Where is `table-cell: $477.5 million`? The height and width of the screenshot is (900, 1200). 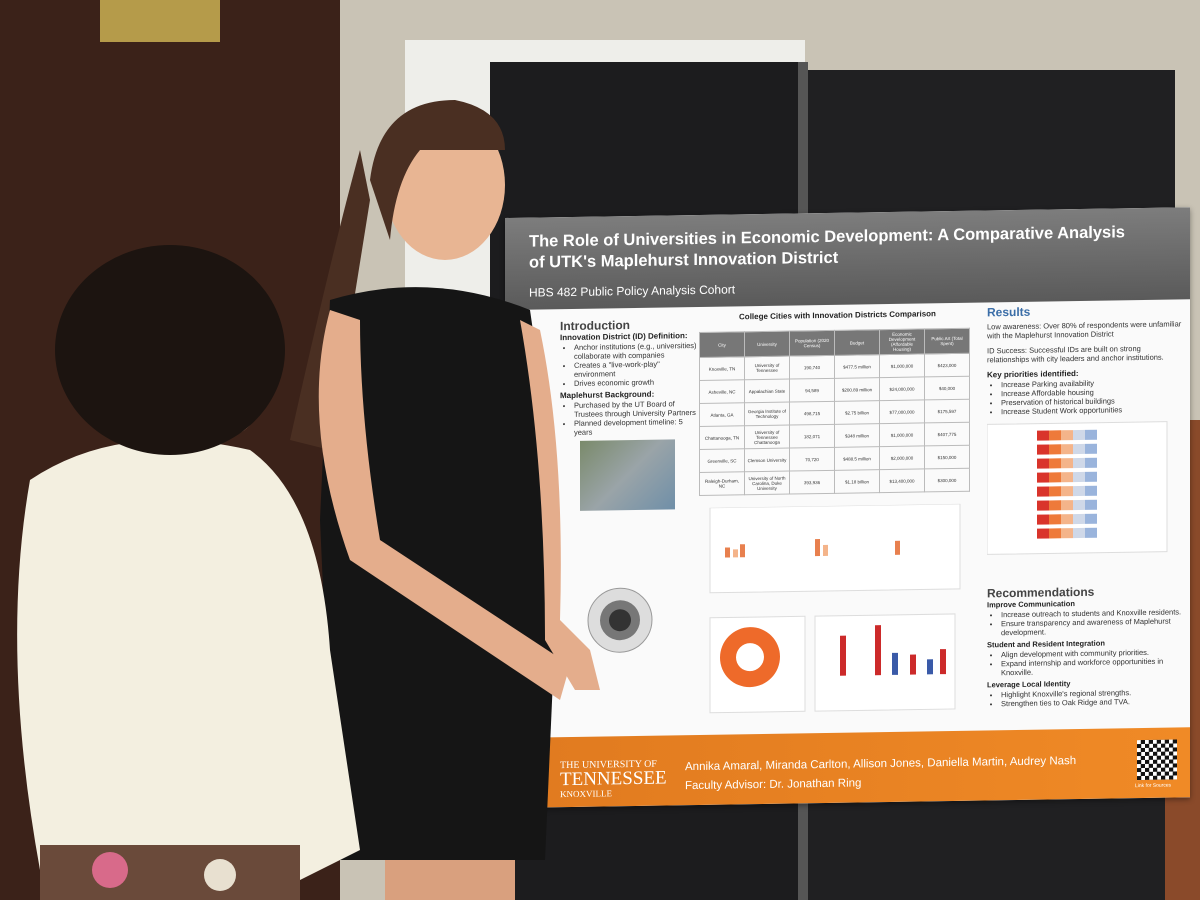 table-cell: $477.5 million is located at coordinates (857, 366).